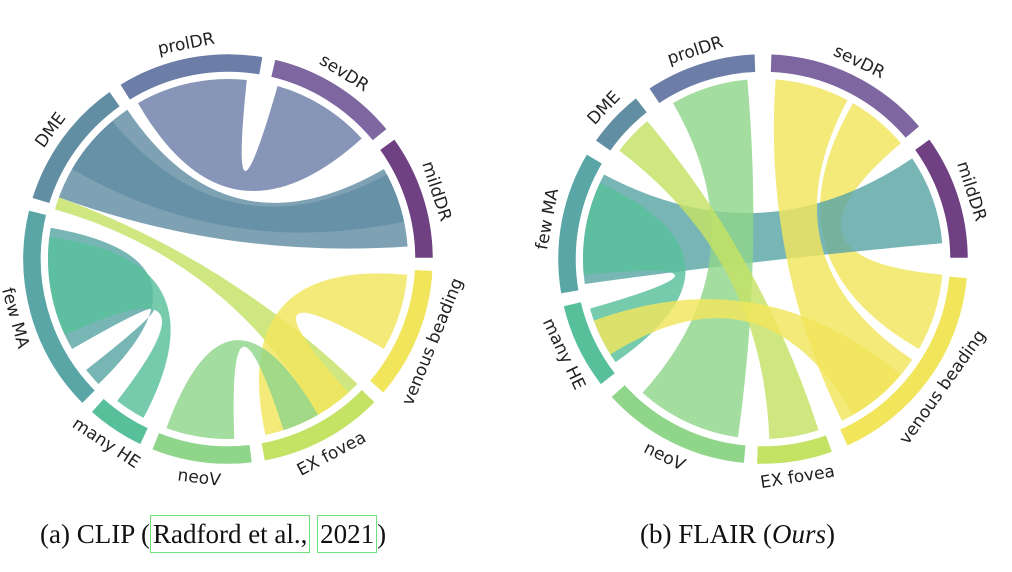  What do you see at coordinates (830, 534) in the screenshot?
I see `caption-flair-suffix: )` at bounding box center [830, 534].